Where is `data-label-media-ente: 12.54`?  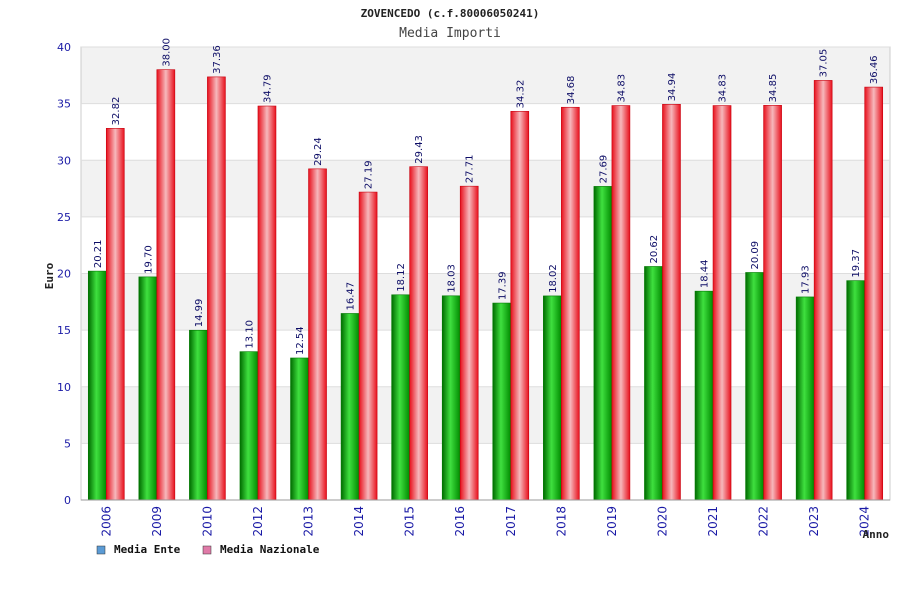 data-label-media-ente: 12.54 is located at coordinates (300, 340).